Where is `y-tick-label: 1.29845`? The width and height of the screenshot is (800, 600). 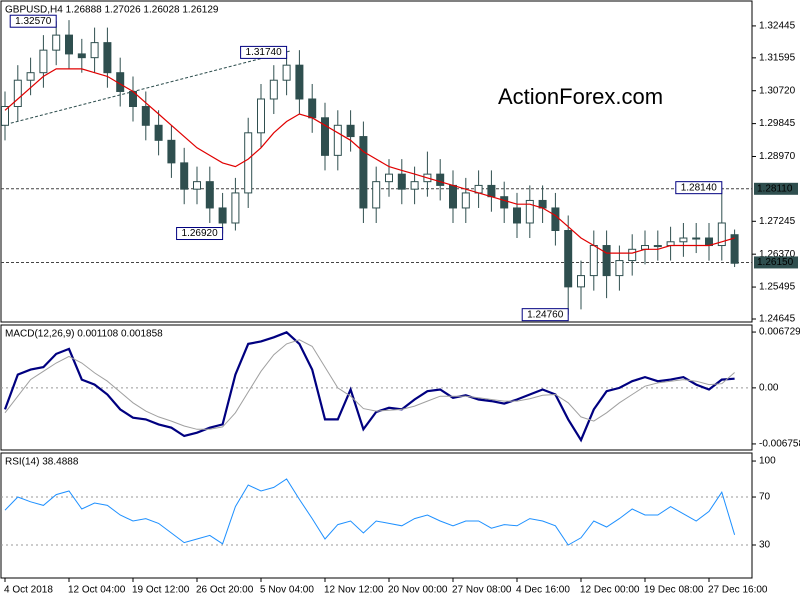
y-tick-label: 1.29845 is located at coordinates (777, 123).